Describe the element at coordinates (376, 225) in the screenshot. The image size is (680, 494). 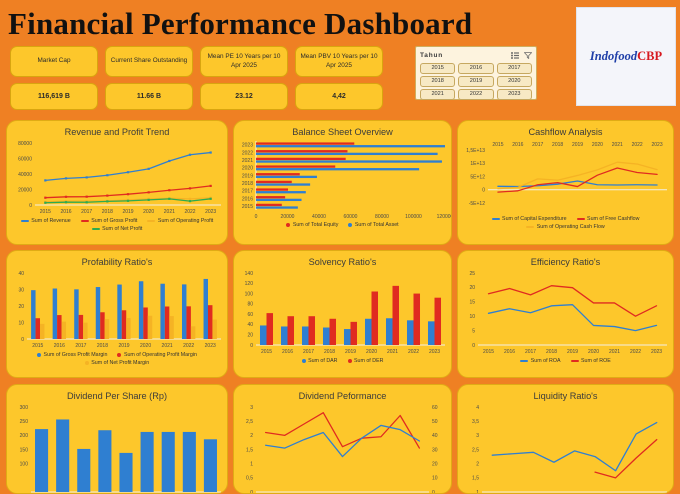
I see `legend-label: Sum of Total Asset` at that location.